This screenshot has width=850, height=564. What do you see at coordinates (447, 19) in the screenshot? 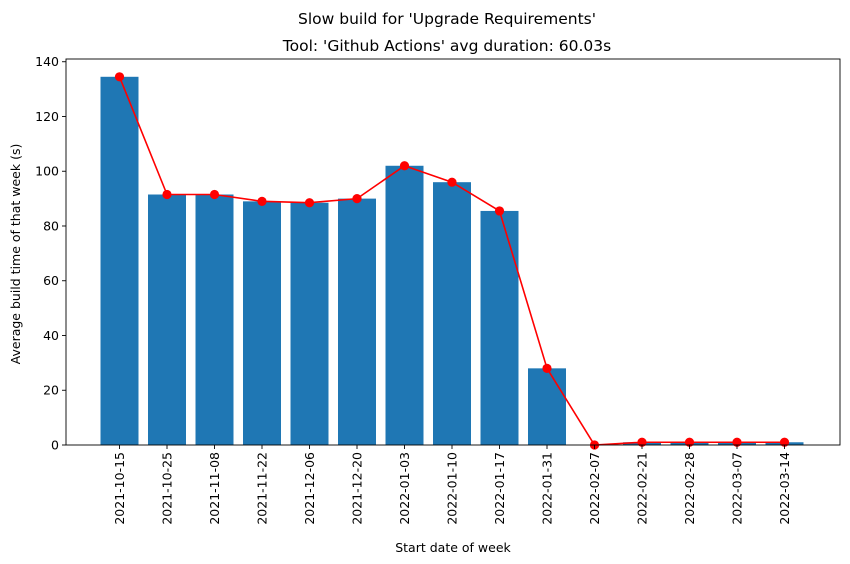
I see `chart-suptitle: Slow build for 'Upgrade Requirements'` at bounding box center [447, 19].